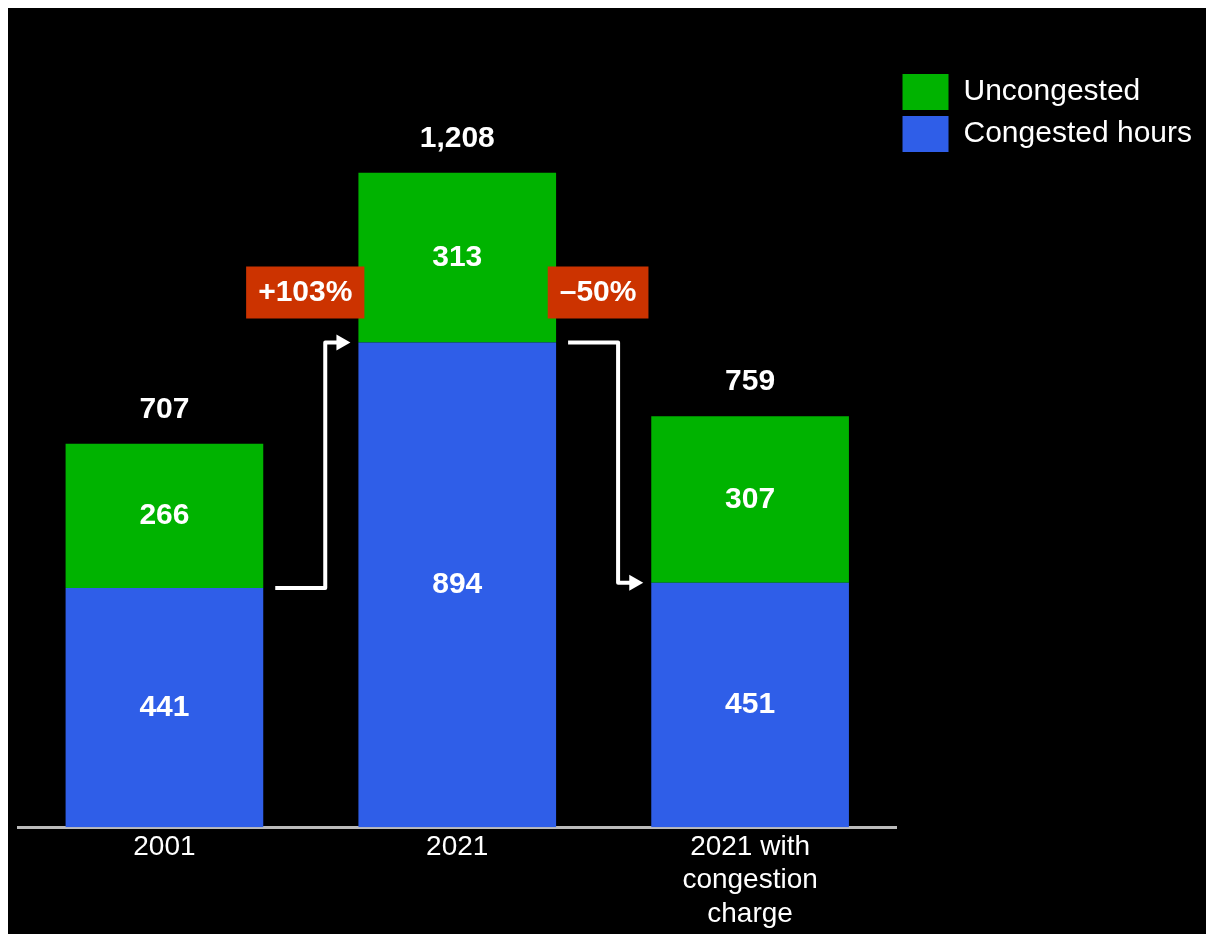 This screenshot has width=1214, height=942. I want to click on x-tick-label: 2021, so click(457, 845).